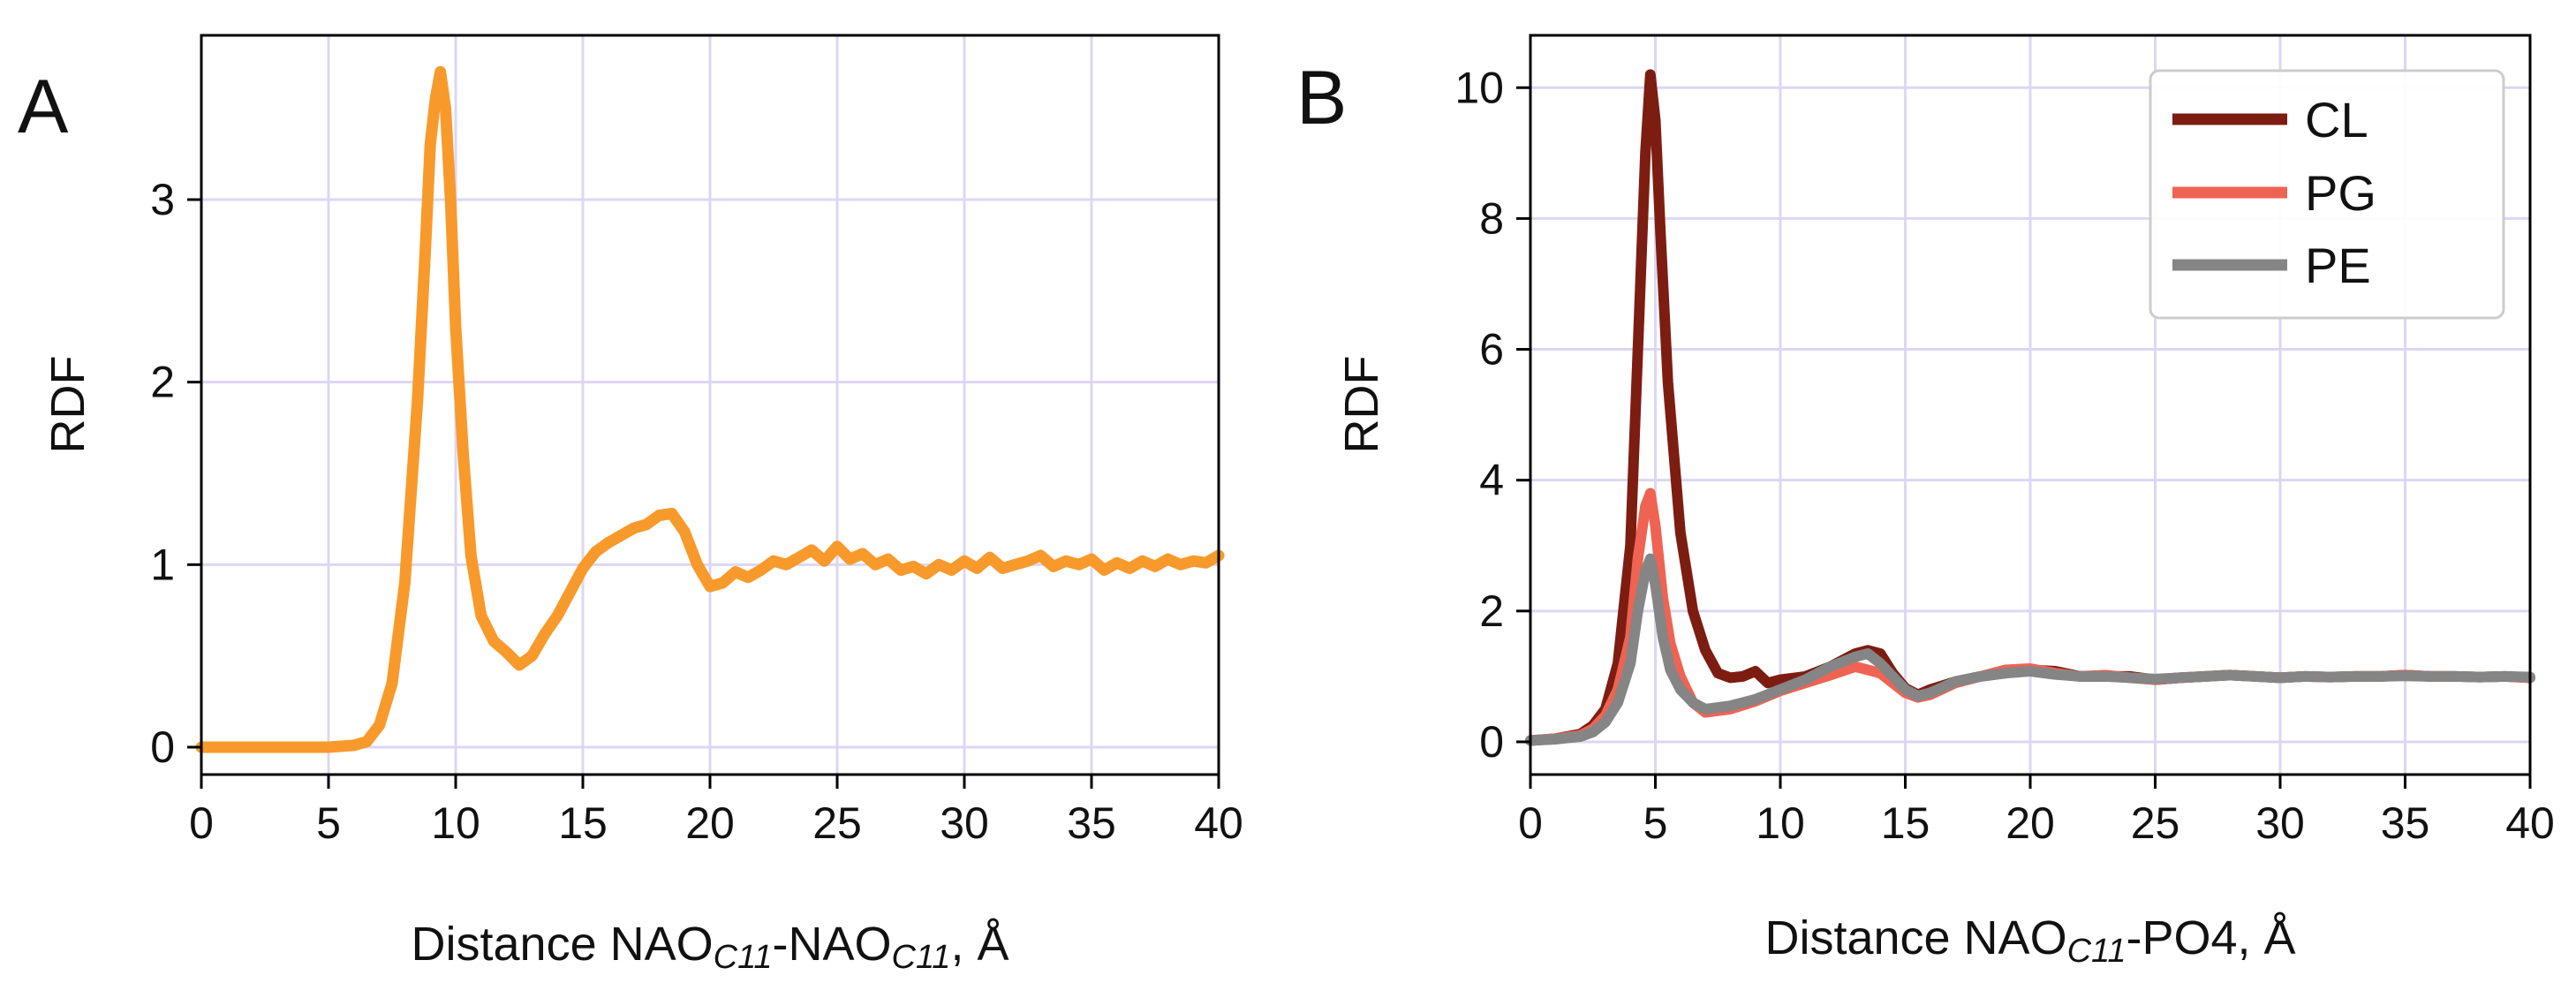  Describe the element at coordinates (921, 957) in the screenshot. I see `x-axis-label-a-sub2: C11` at that location.